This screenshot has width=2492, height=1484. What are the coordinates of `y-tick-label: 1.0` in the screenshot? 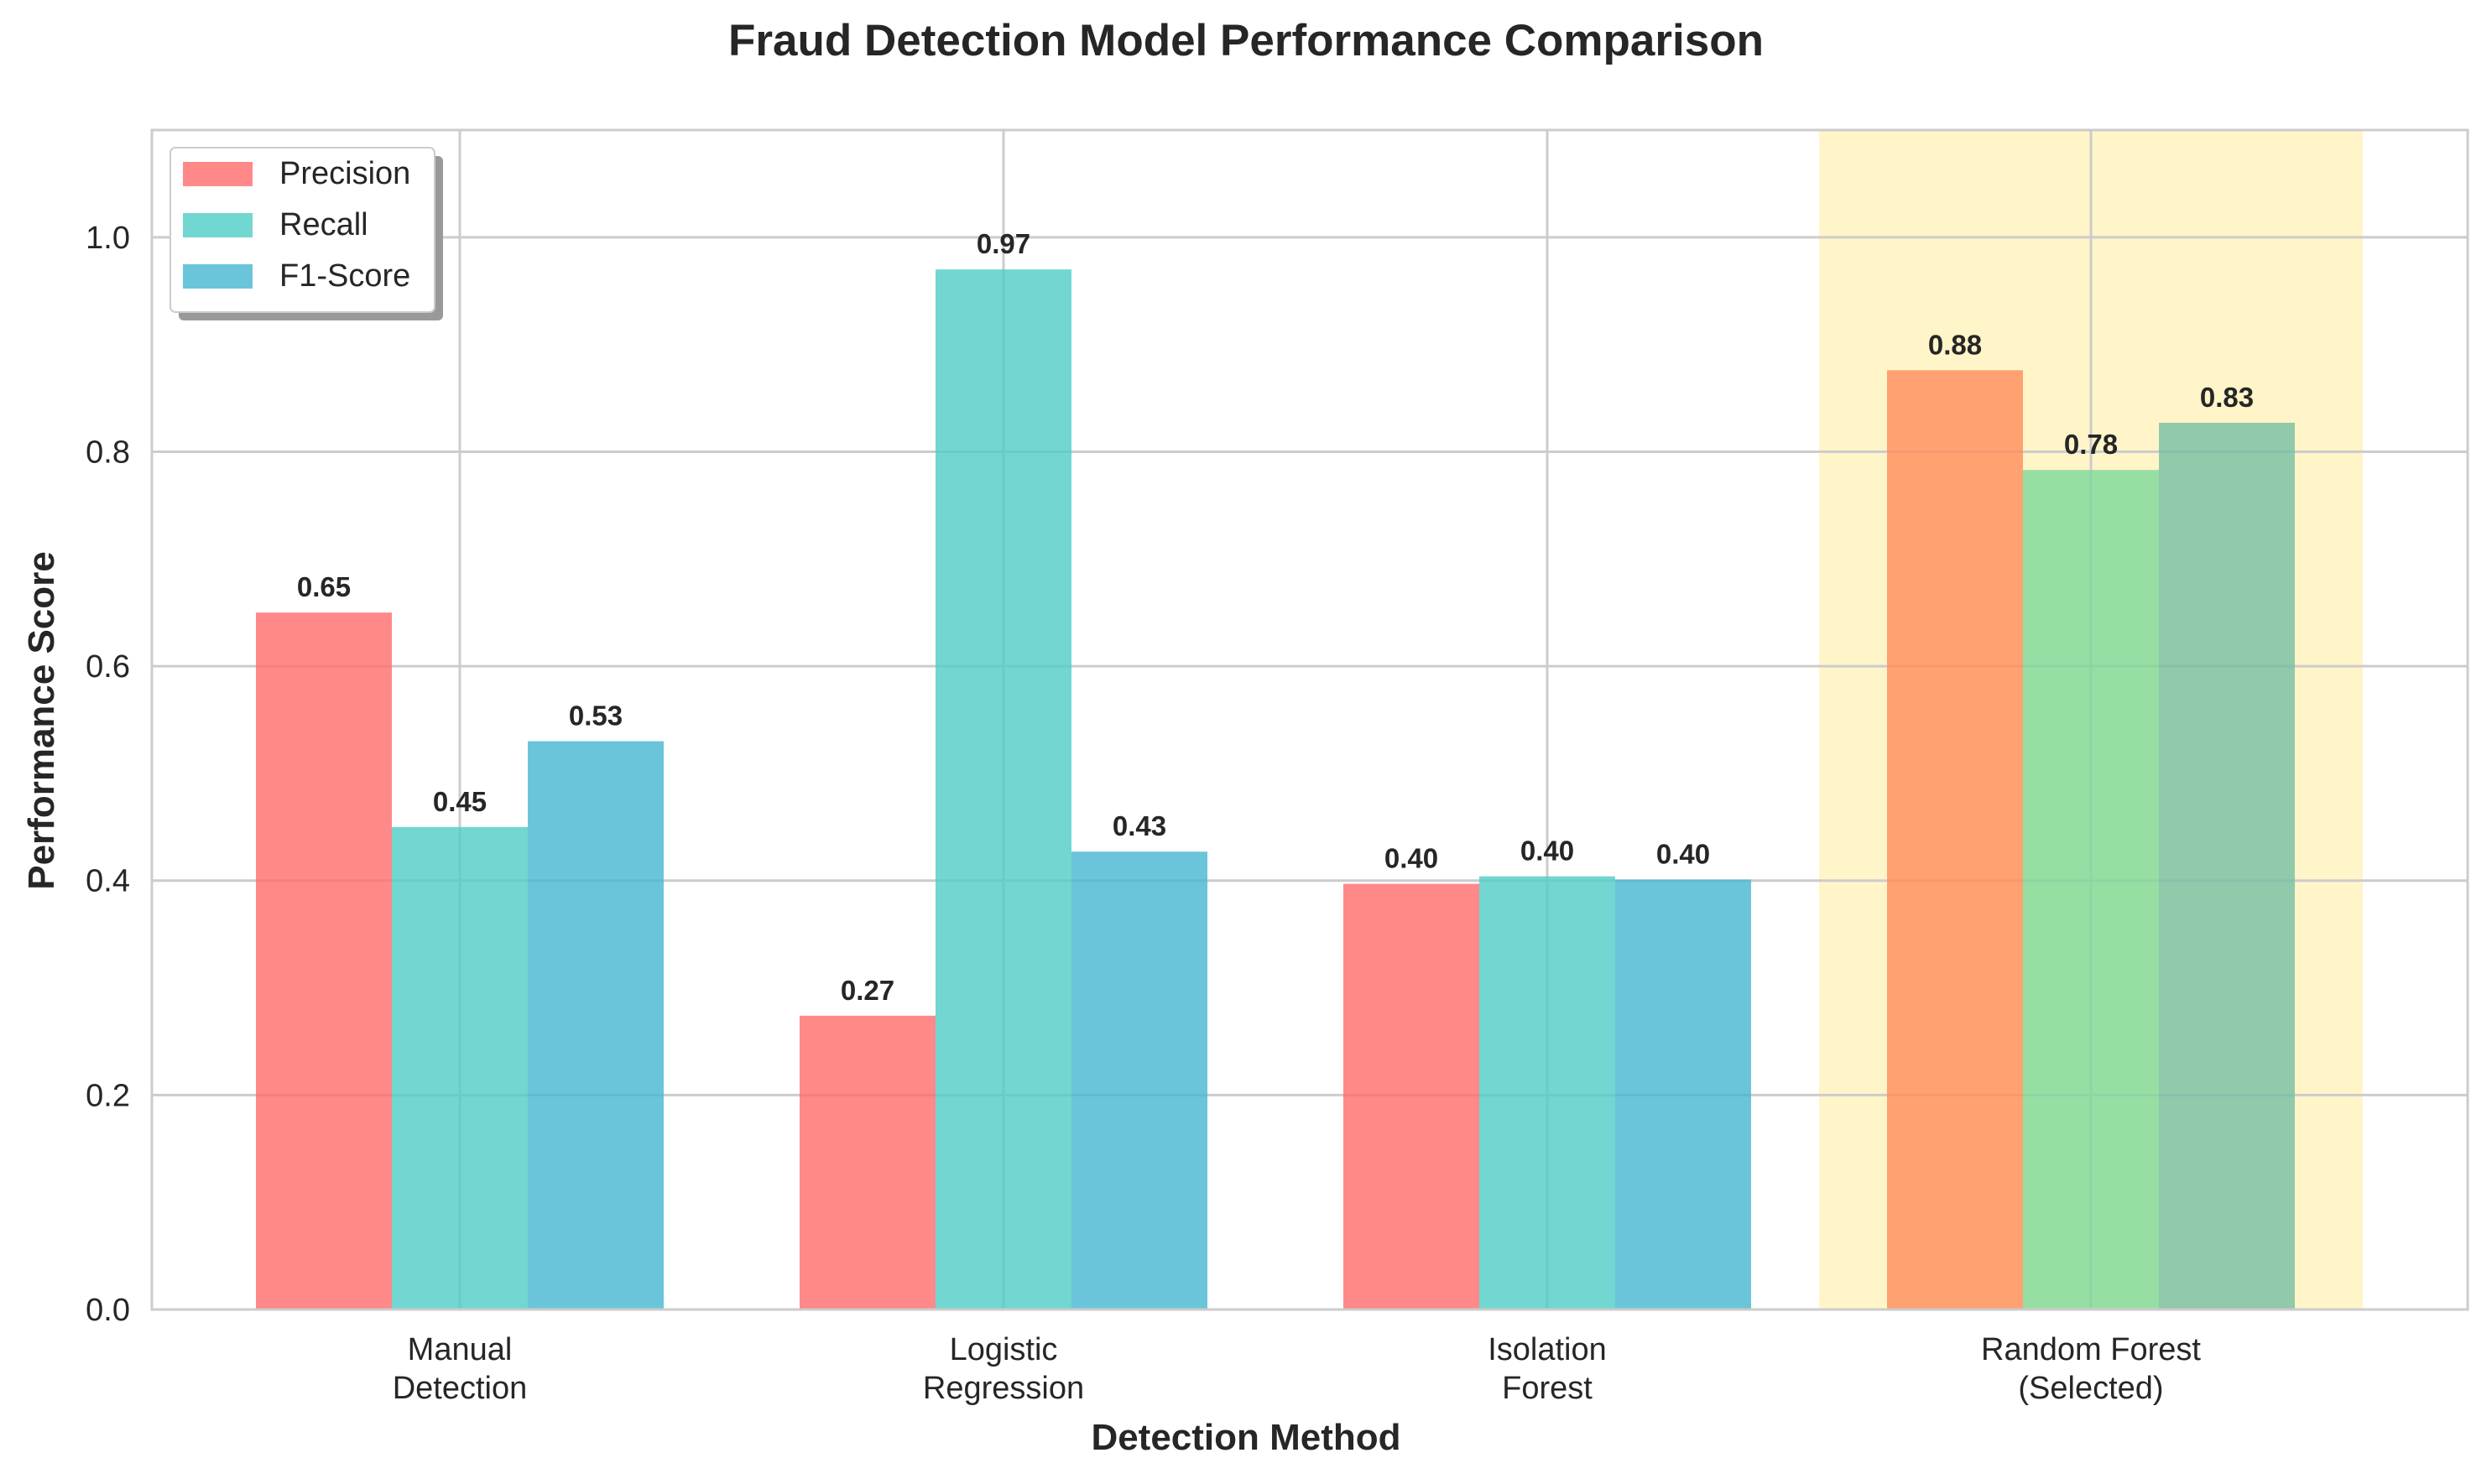 It's located at (108, 238).